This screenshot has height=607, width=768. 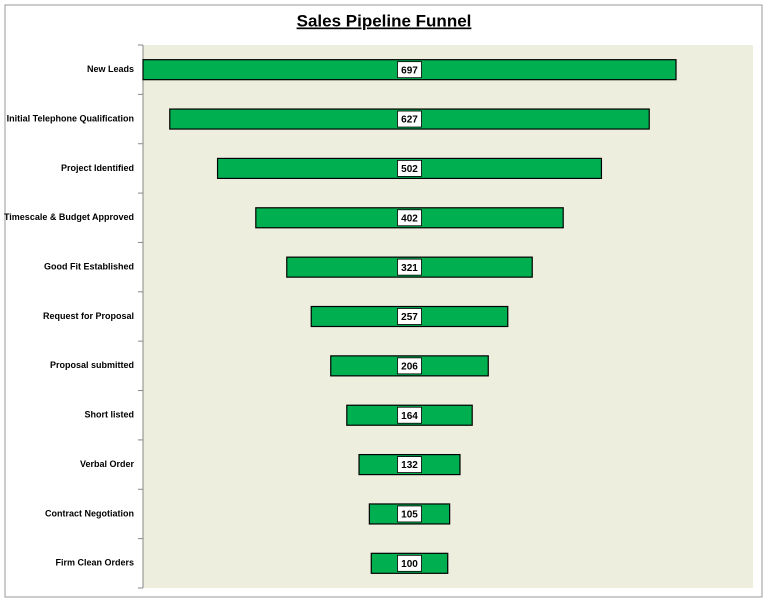 I want to click on category-label: Firm Clean Orders, so click(x=94, y=563).